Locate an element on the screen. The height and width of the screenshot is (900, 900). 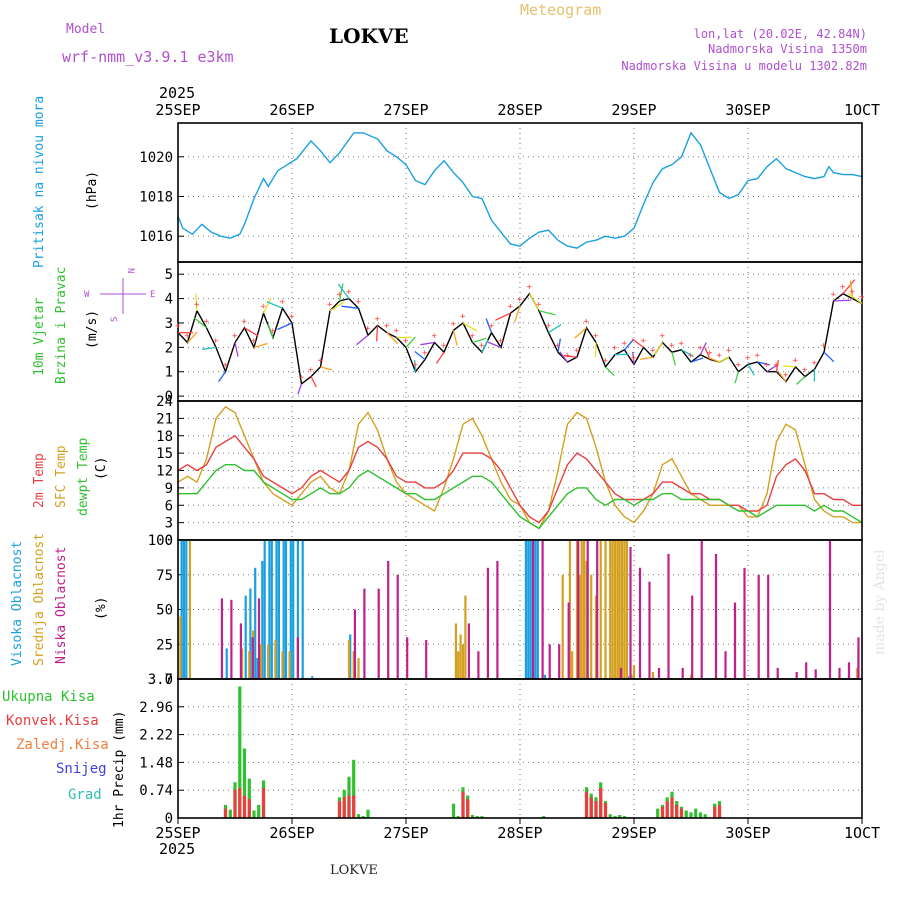
wind-ytick-label: 4 is located at coordinates (169, 300).